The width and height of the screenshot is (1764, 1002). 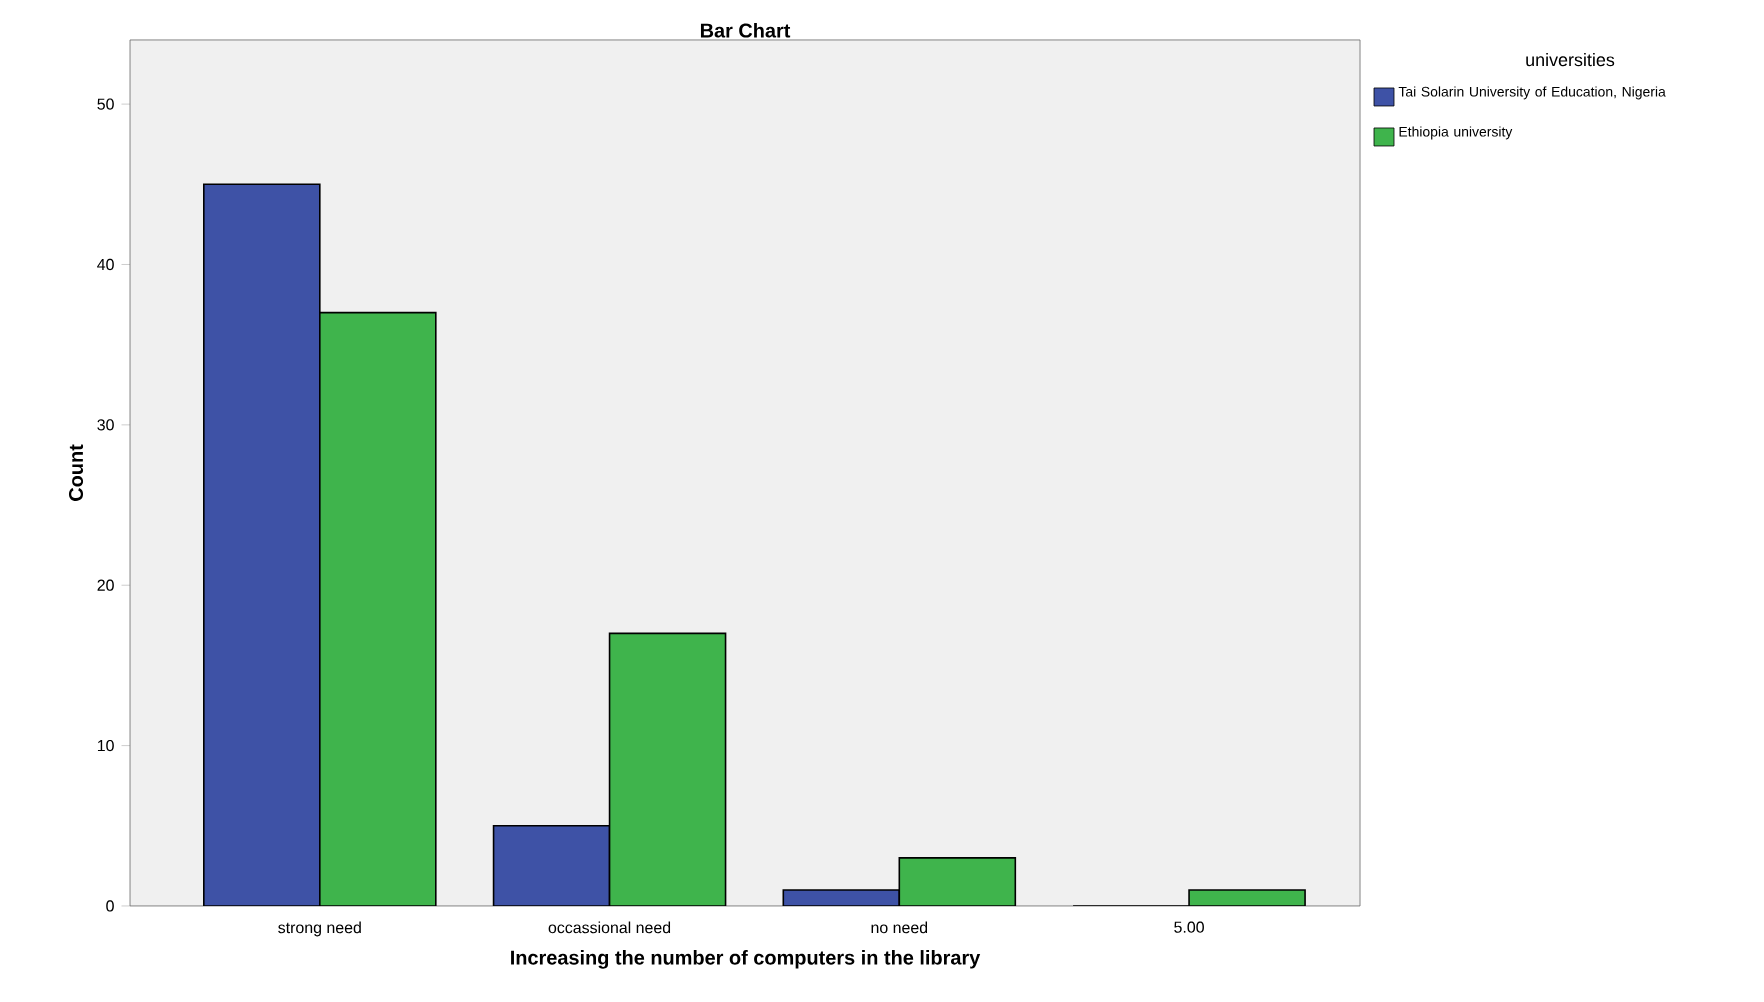 What do you see at coordinates (745, 30) in the screenshot?
I see `chart-title: Bar Chart` at bounding box center [745, 30].